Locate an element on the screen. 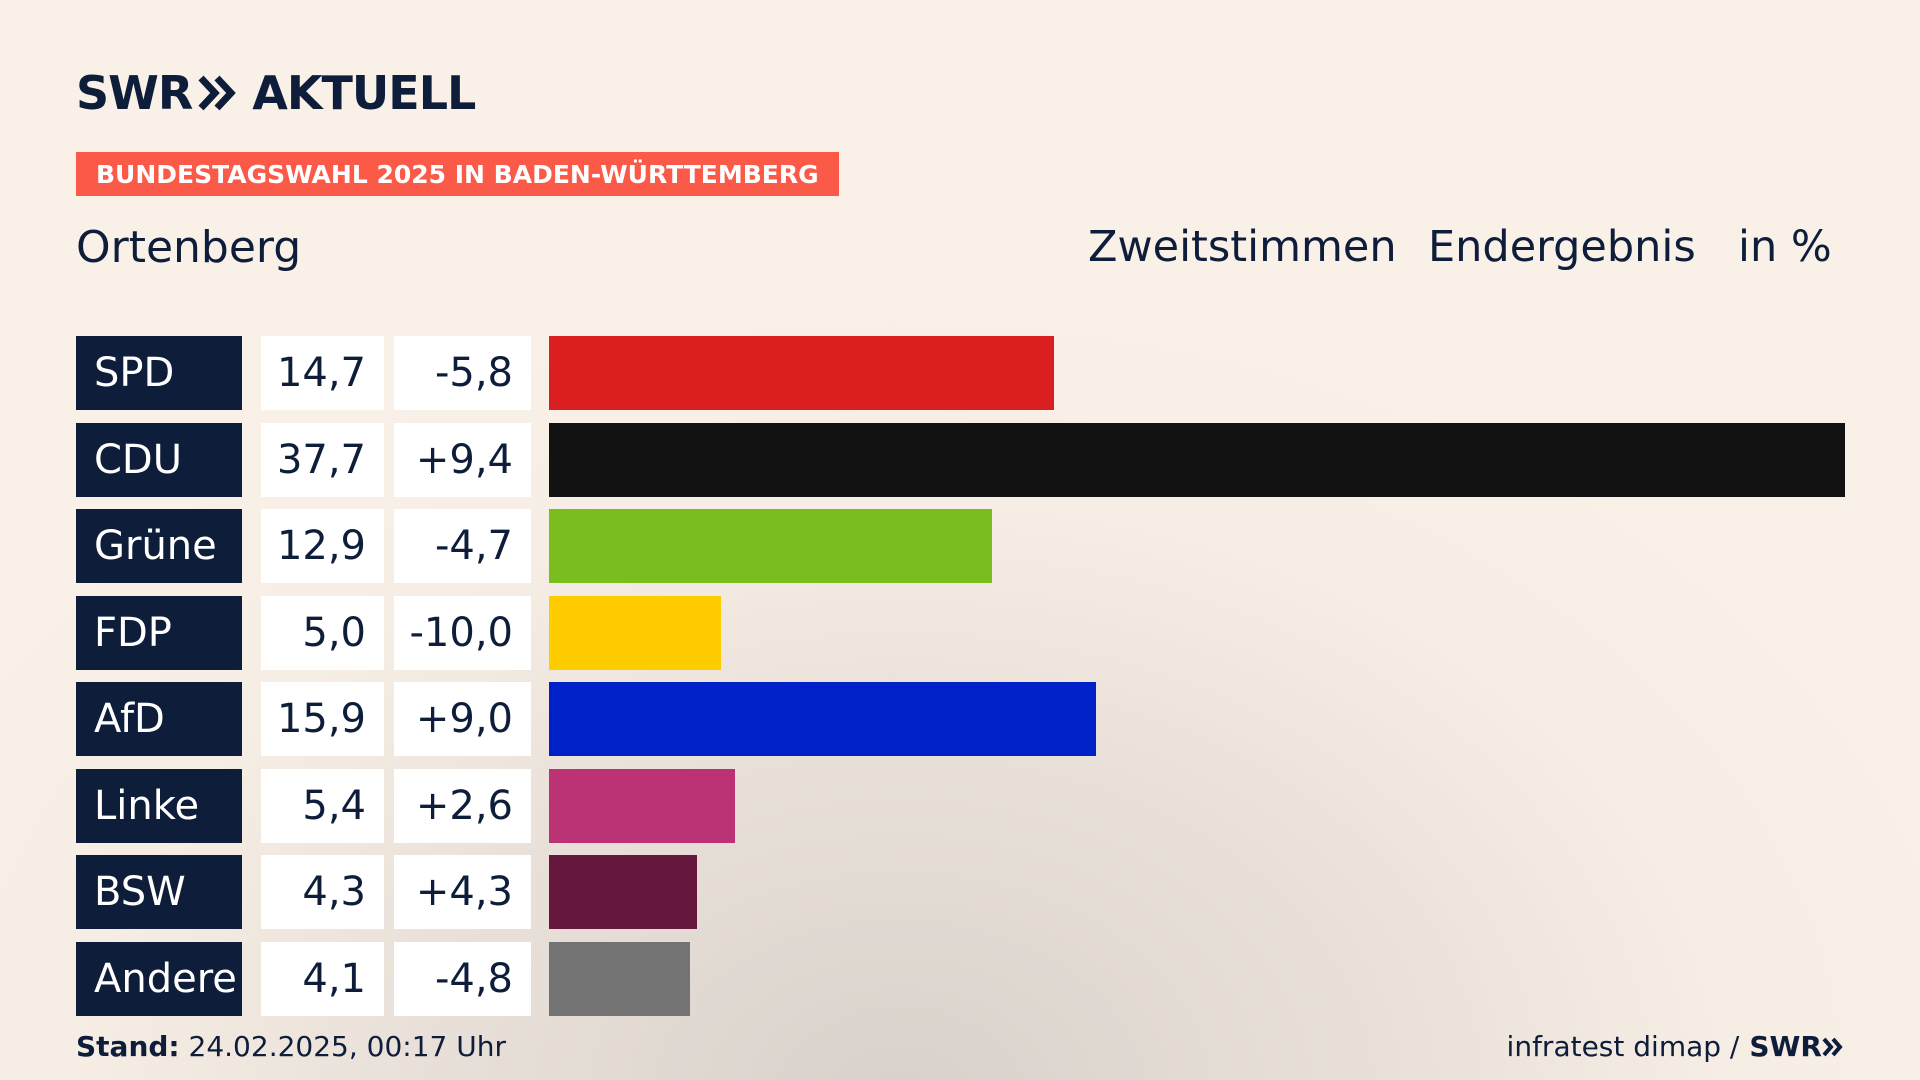 This screenshot has width=1920, height=1080. stand-value: 24.02.2025, 00:17 Uhr is located at coordinates (347, 1046).